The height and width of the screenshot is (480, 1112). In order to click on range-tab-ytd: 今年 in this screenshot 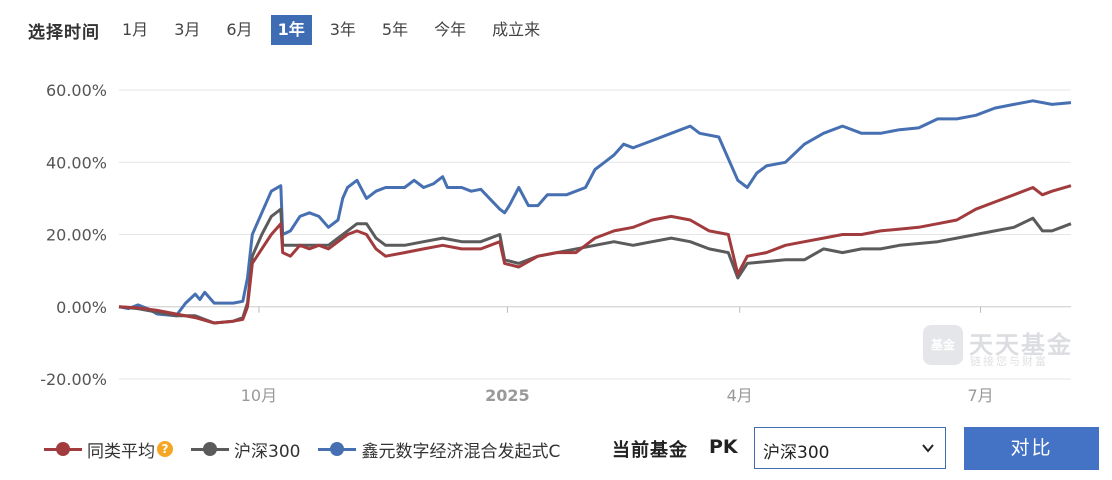, I will do `click(450, 29)`.